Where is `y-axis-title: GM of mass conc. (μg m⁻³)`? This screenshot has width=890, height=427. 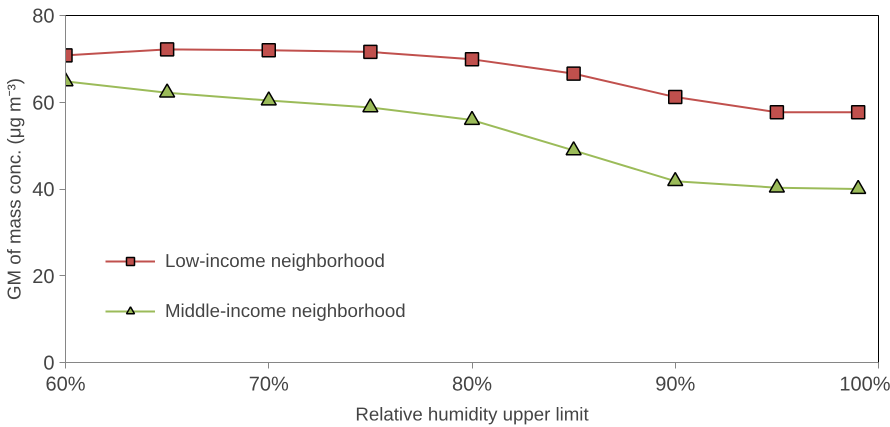 y-axis-title: GM of mass conc. (μg m⁻³) is located at coordinates (13, 189).